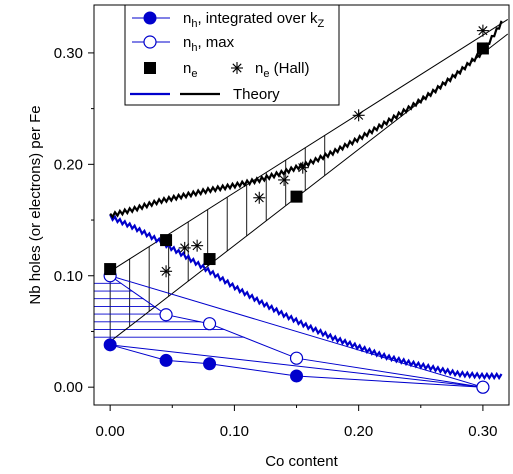 This screenshot has height=474, width=513. Describe the element at coordinates (282, 70) in the screenshot. I see `legend-label-4: ne (Hall)` at that location.